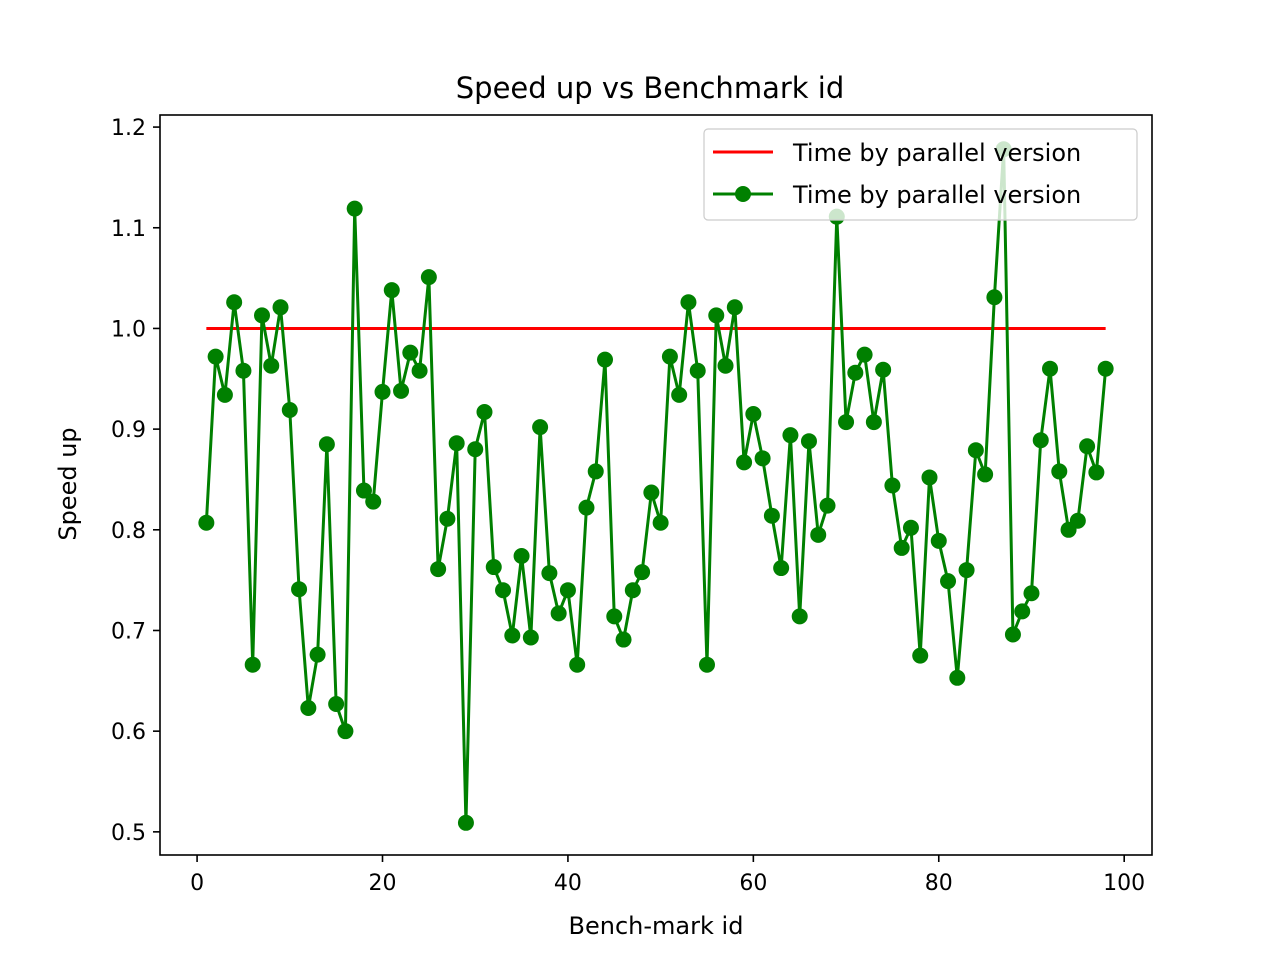 The height and width of the screenshot is (965, 1280). I want to click on legend-label-baseline: Time by parallel version, so click(936, 153).